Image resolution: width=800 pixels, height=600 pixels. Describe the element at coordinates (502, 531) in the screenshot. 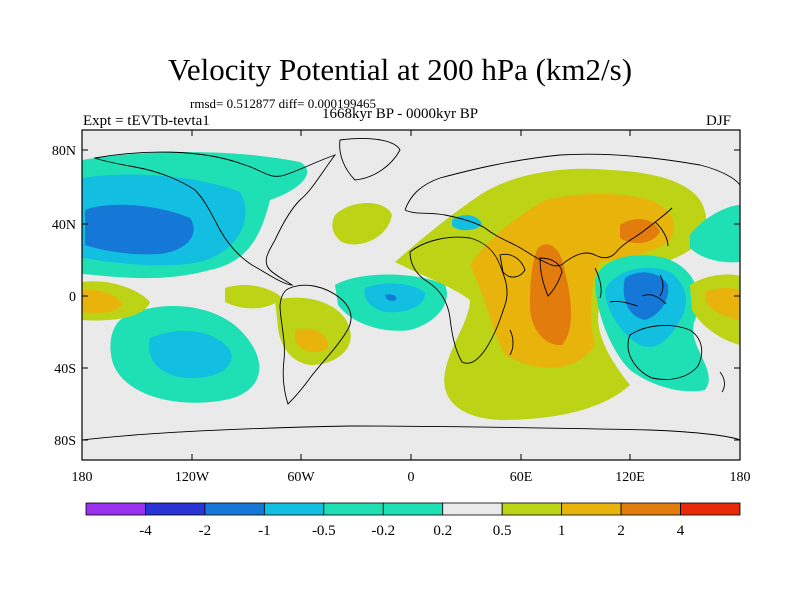

I see `colorbar-label: 0.5` at that location.